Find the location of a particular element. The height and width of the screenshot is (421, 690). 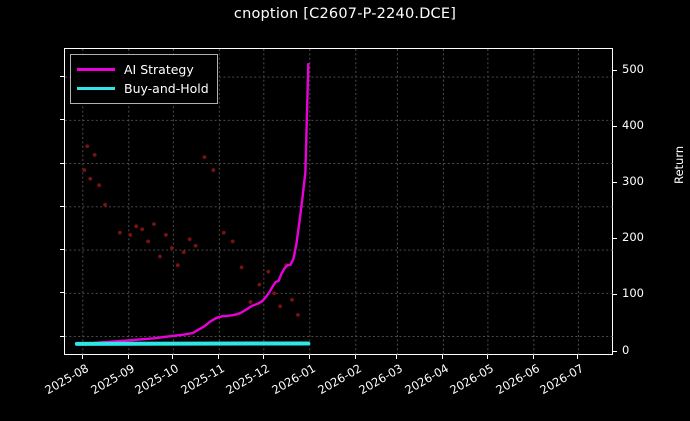

x-tick-2025-08: 2025-08 is located at coordinates (66, 379).